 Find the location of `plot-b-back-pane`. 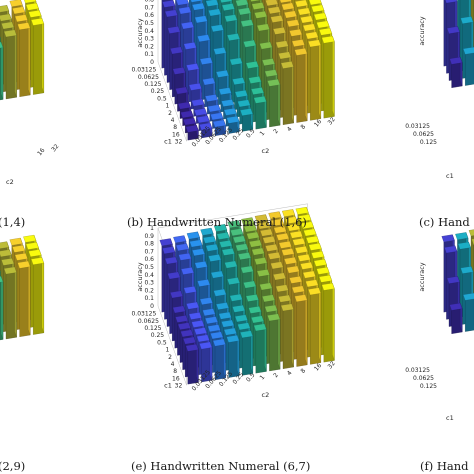

plot-b-back-pane is located at coordinates (232, 31).